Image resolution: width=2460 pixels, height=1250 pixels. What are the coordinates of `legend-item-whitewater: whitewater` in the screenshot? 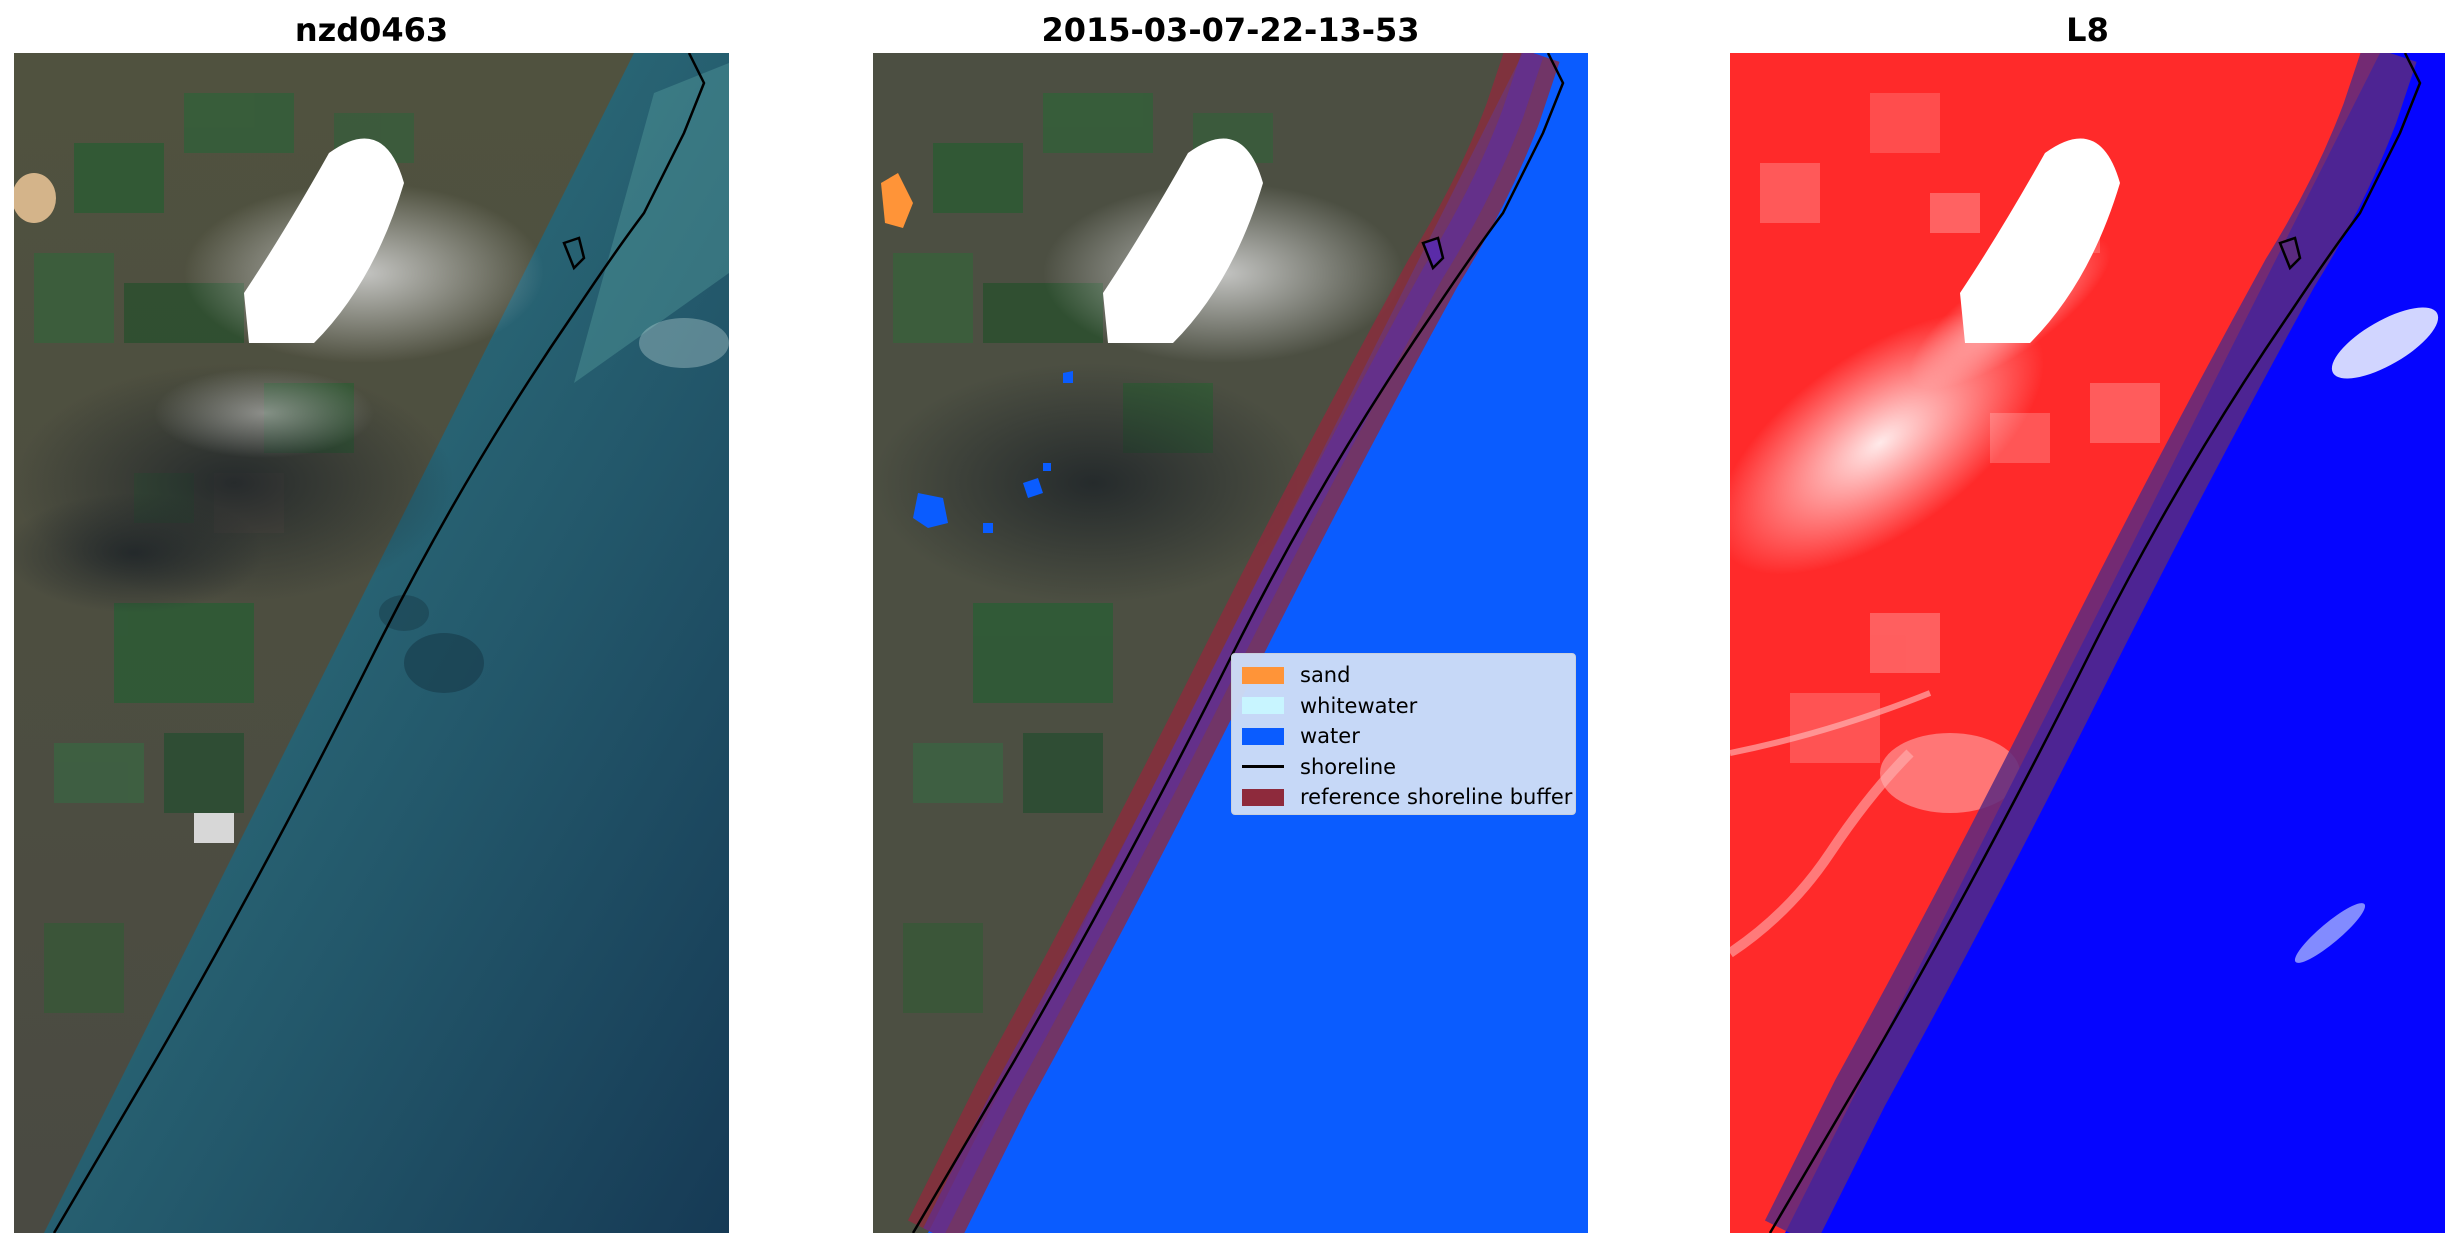 It's located at (1403, 706).